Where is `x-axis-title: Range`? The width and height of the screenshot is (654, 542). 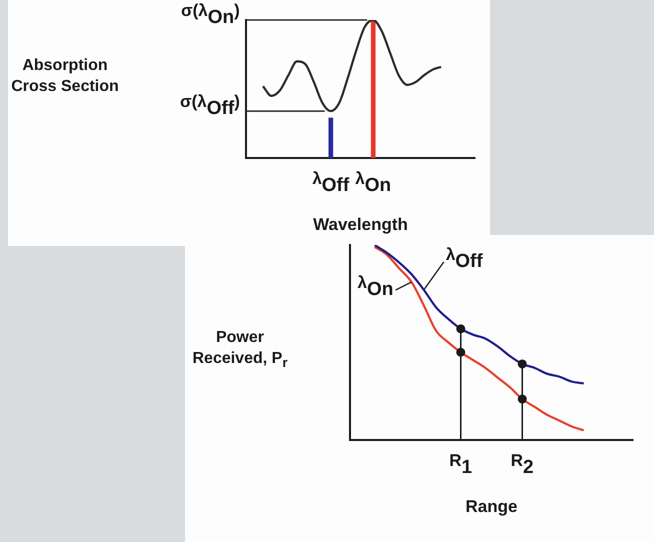 x-axis-title: Range is located at coordinates (492, 506).